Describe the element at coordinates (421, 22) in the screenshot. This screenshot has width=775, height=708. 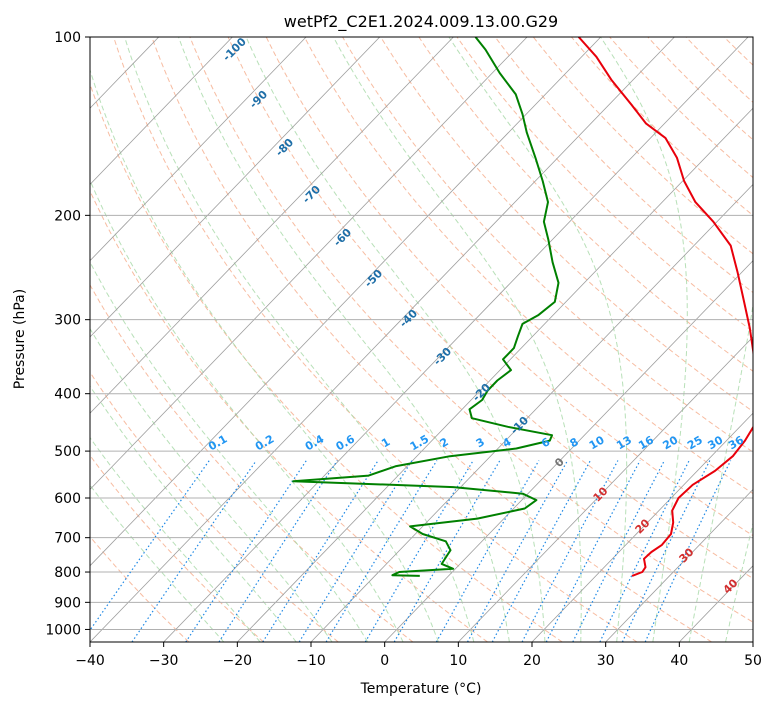
I see `chart-title: wetPf2_C2E1.2024.009.13.00.G29` at that location.